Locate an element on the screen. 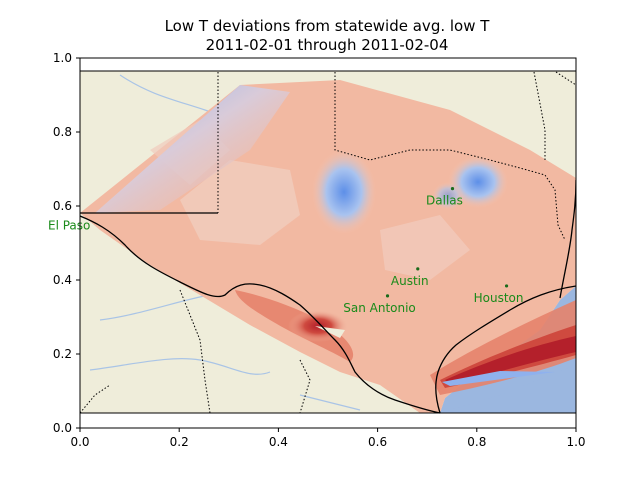 This screenshot has width=640, height=480. cold-streak-border is located at coordinates (330, 332).